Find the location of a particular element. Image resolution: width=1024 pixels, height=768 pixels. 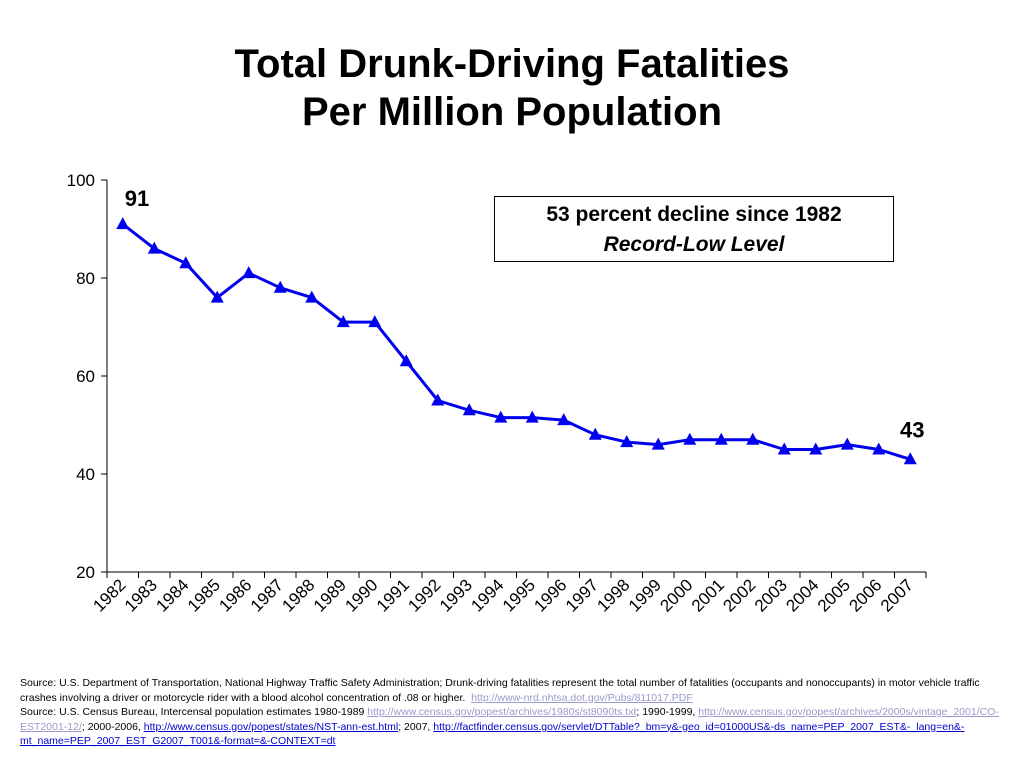

x-tick-label: 2006 is located at coordinates (865, 595).